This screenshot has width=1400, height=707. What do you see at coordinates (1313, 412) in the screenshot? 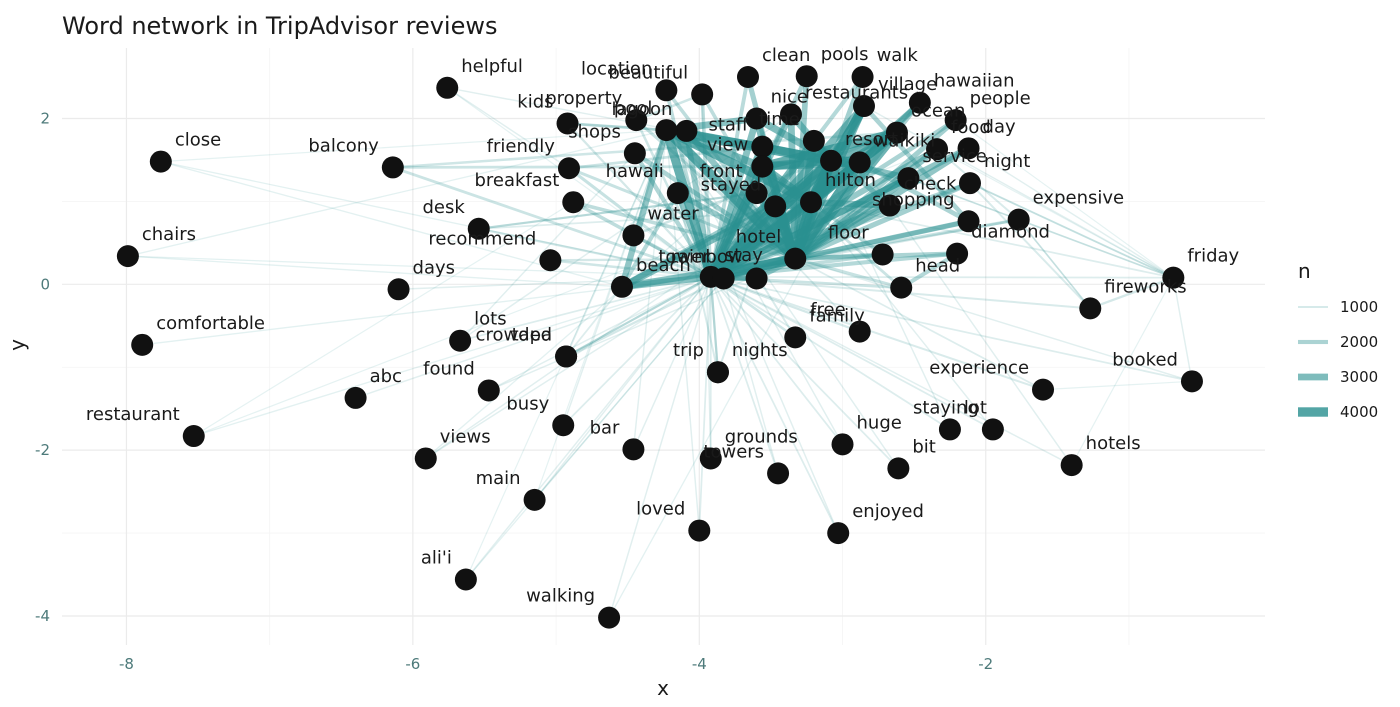
I see `legend-key-swatch` at bounding box center [1313, 412].